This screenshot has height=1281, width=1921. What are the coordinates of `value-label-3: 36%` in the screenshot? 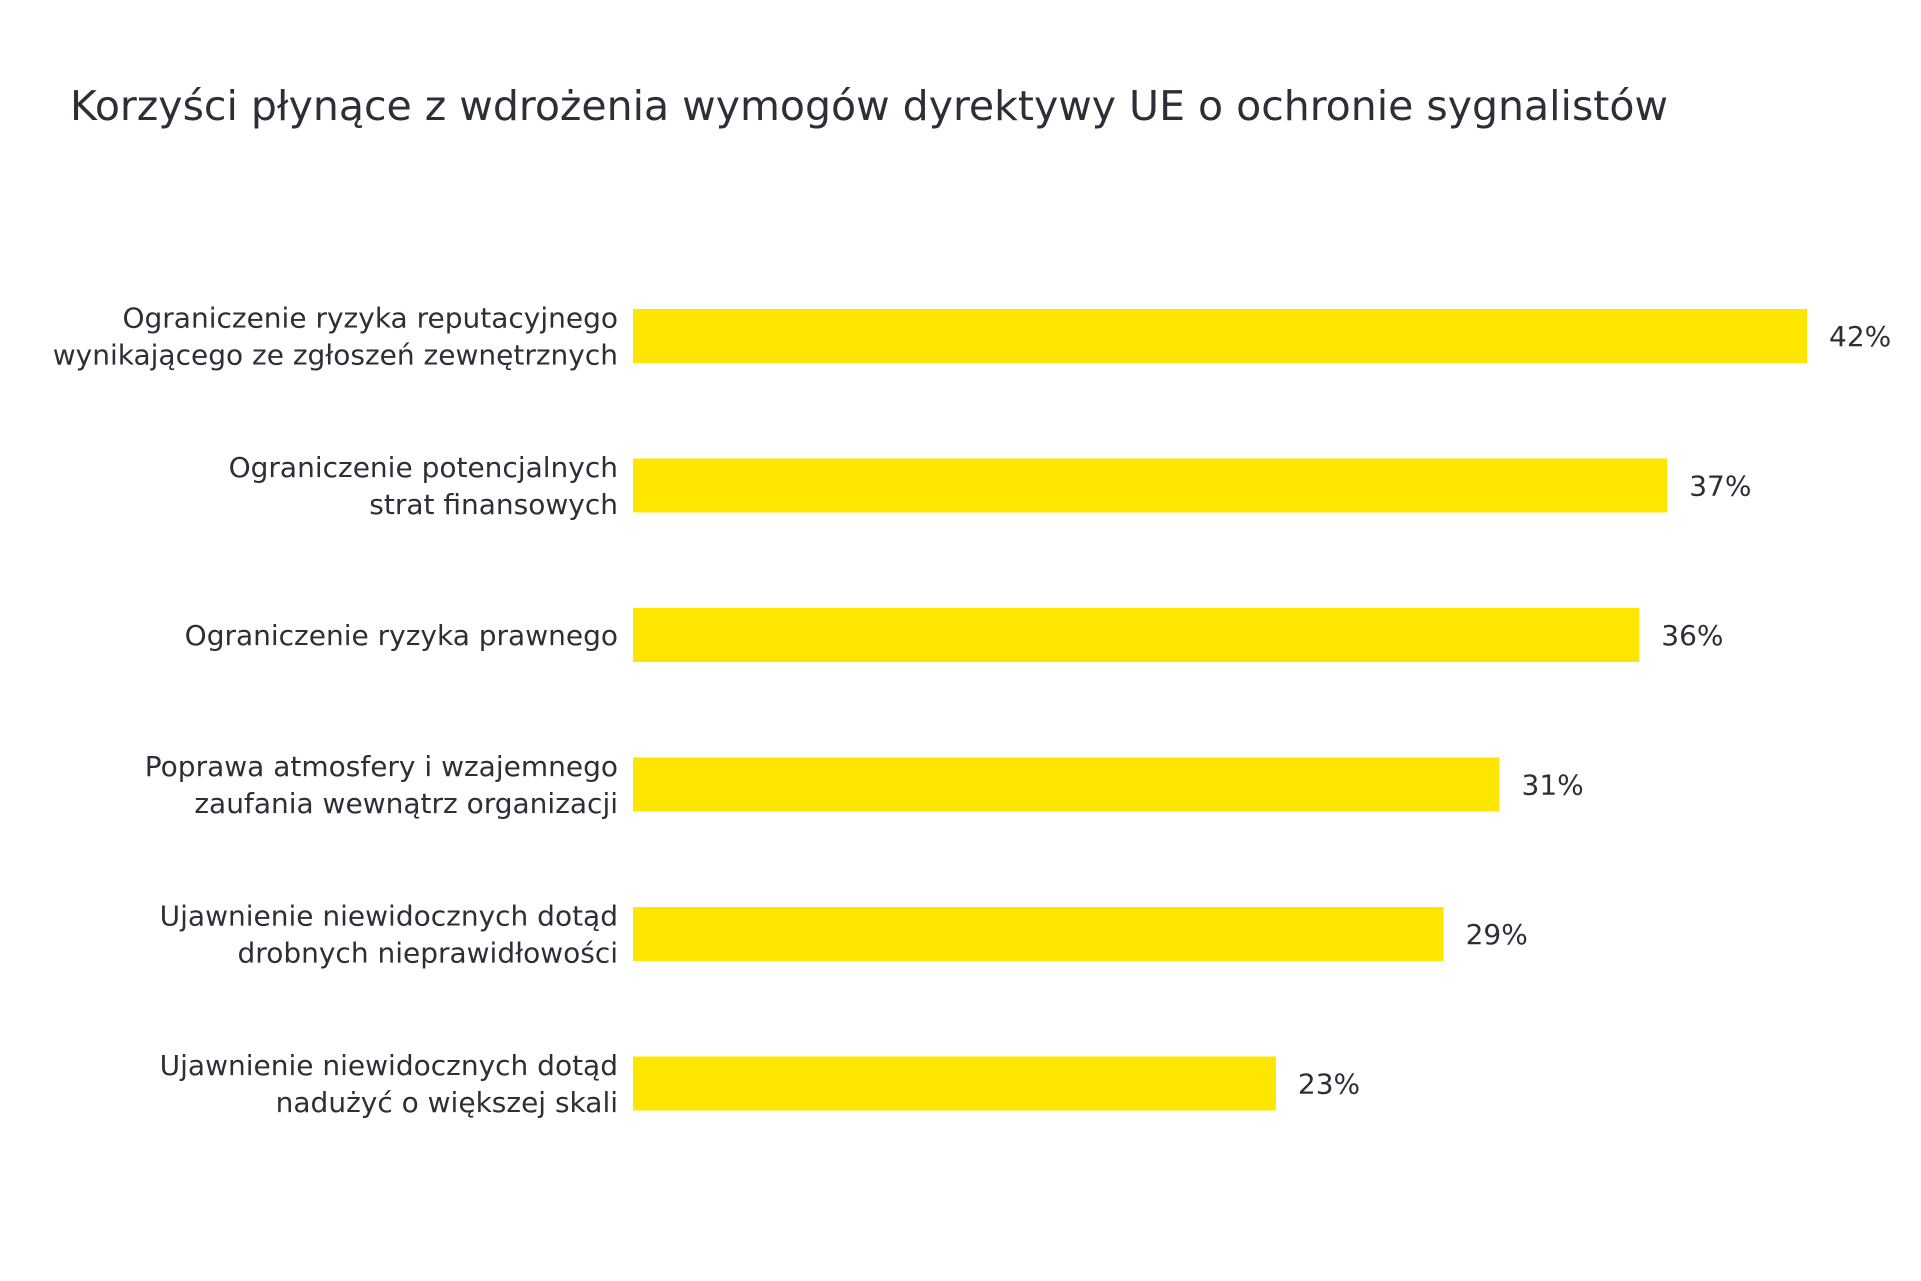 It's located at (1692, 635).